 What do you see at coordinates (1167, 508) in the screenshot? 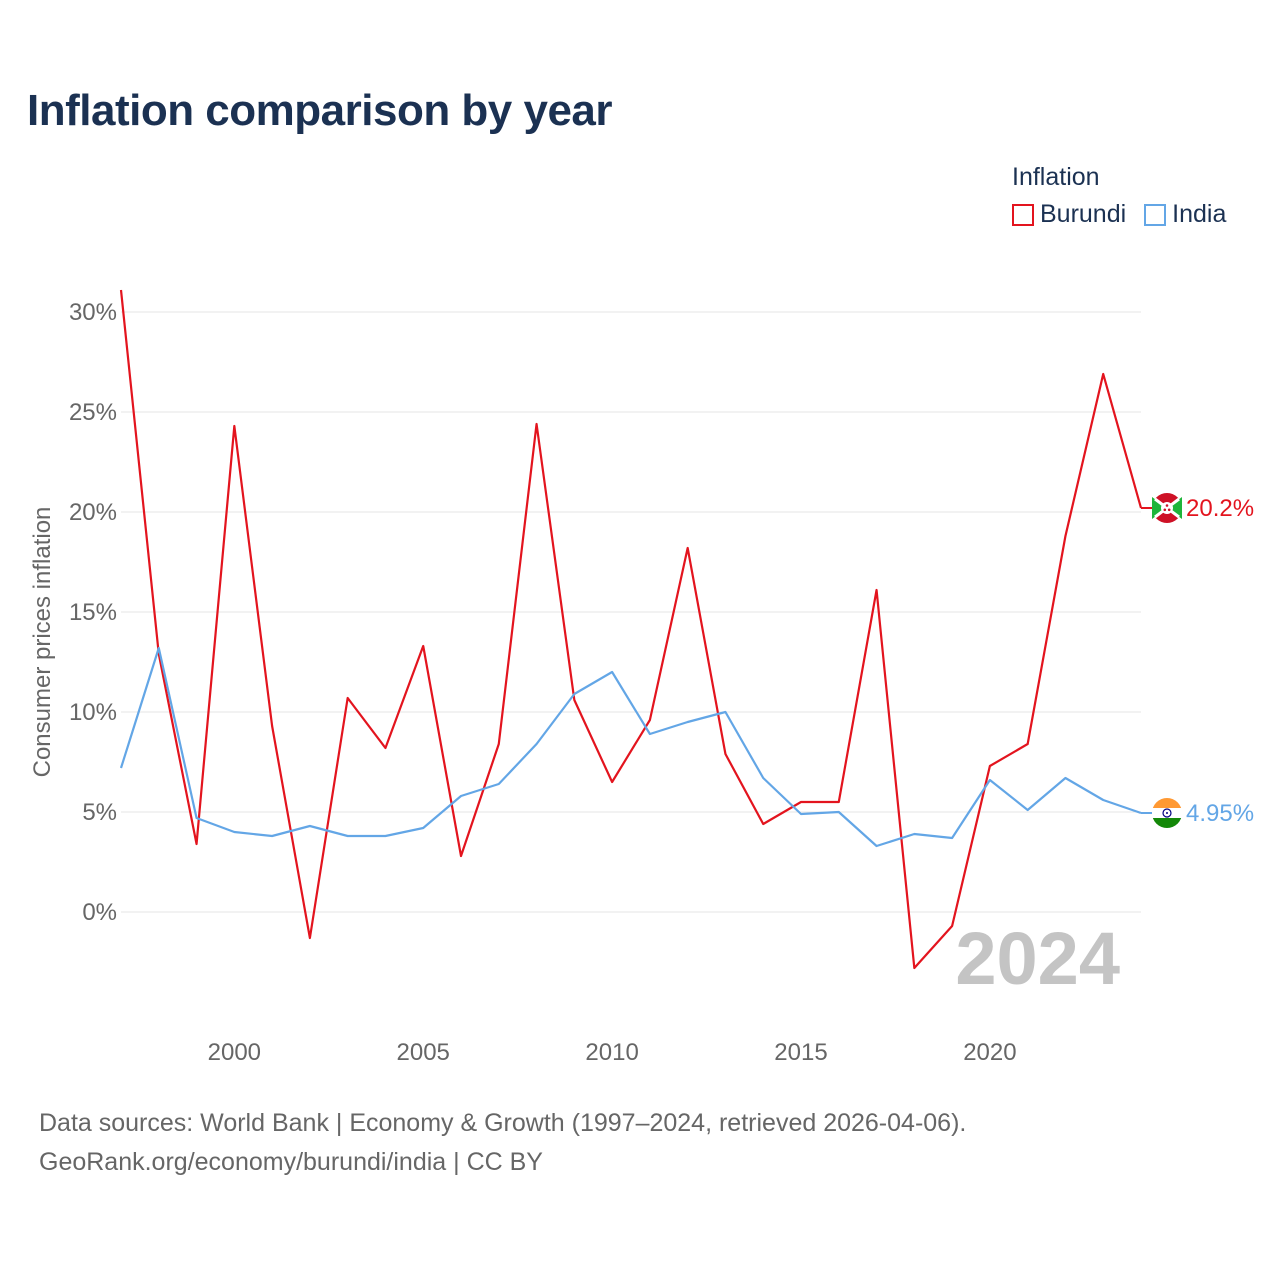
I see `flag-burundi-icon` at bounding box center [1167, 508].